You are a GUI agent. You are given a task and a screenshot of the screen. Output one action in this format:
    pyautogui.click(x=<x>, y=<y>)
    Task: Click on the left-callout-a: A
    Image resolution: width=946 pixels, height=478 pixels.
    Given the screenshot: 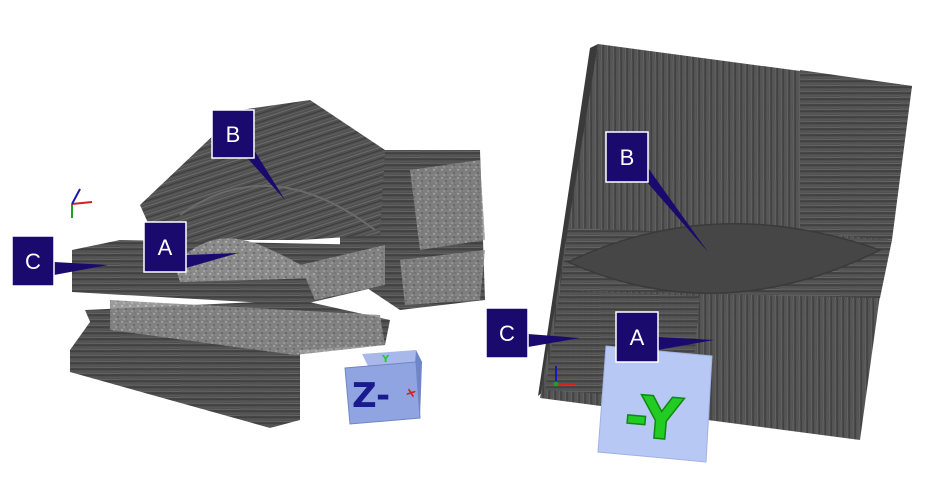 What is the action you would take?
    pyautogui.click(x=190, y=247)
    